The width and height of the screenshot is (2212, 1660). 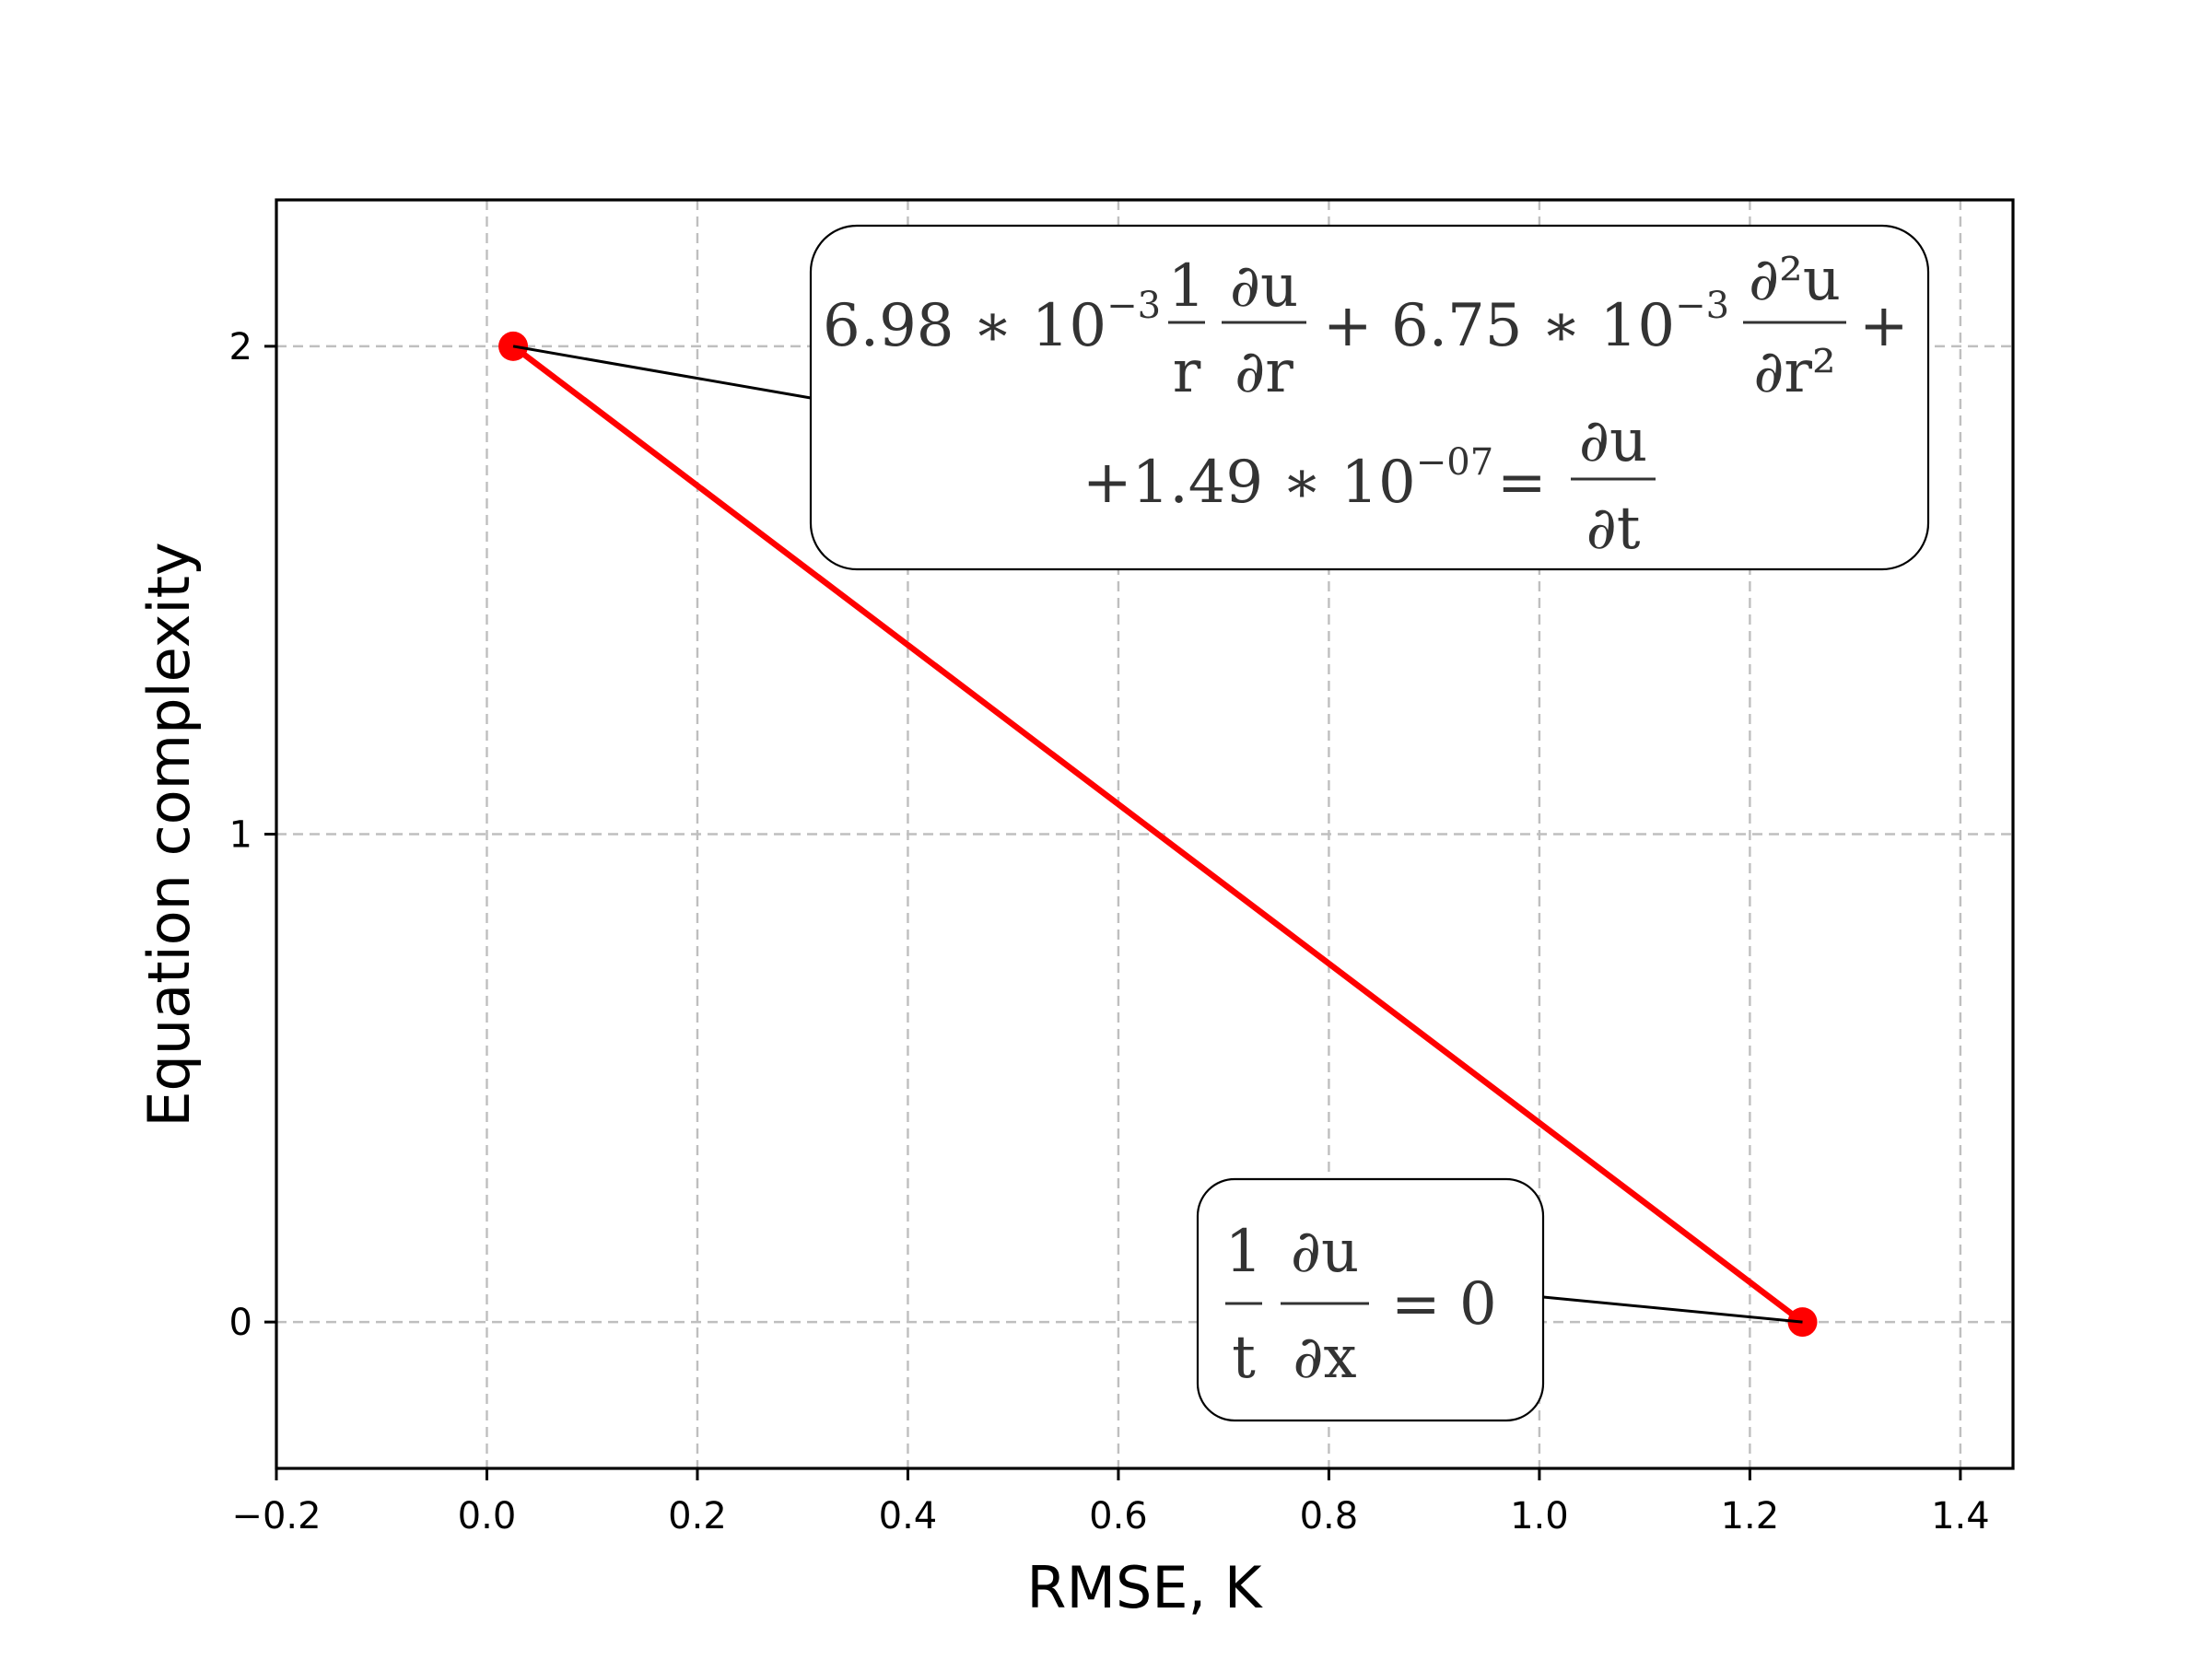 I want to click on y-tick-label: 0, so click(x=241, y=1323).